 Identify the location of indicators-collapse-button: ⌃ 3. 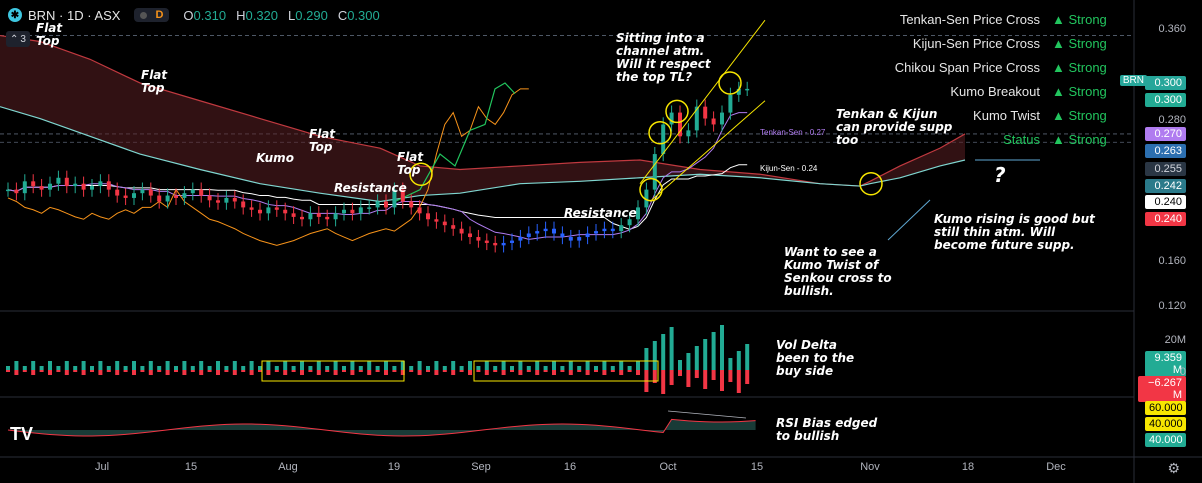
(18, 39).